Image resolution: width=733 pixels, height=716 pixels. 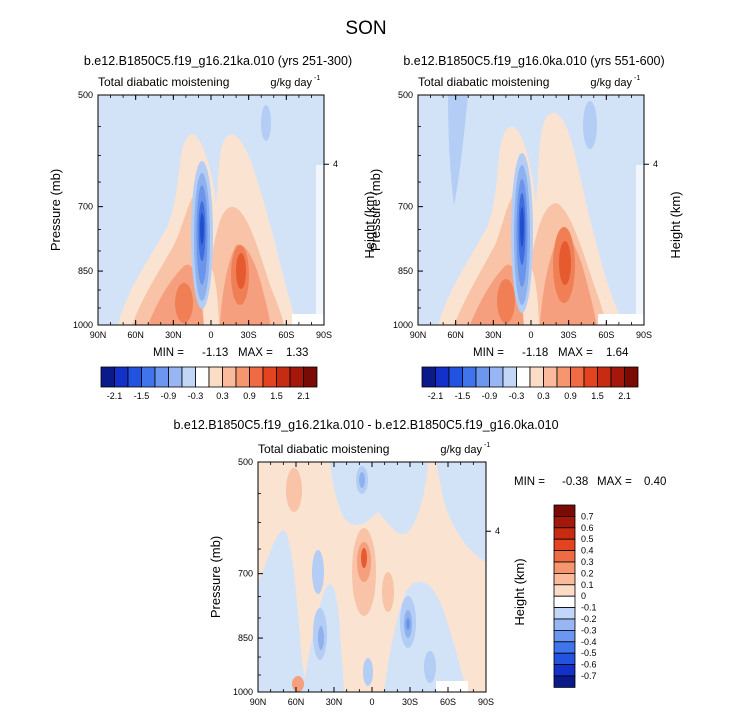 I want to click on panel-1-y2label: Height (km), so click(x=369, y=224).